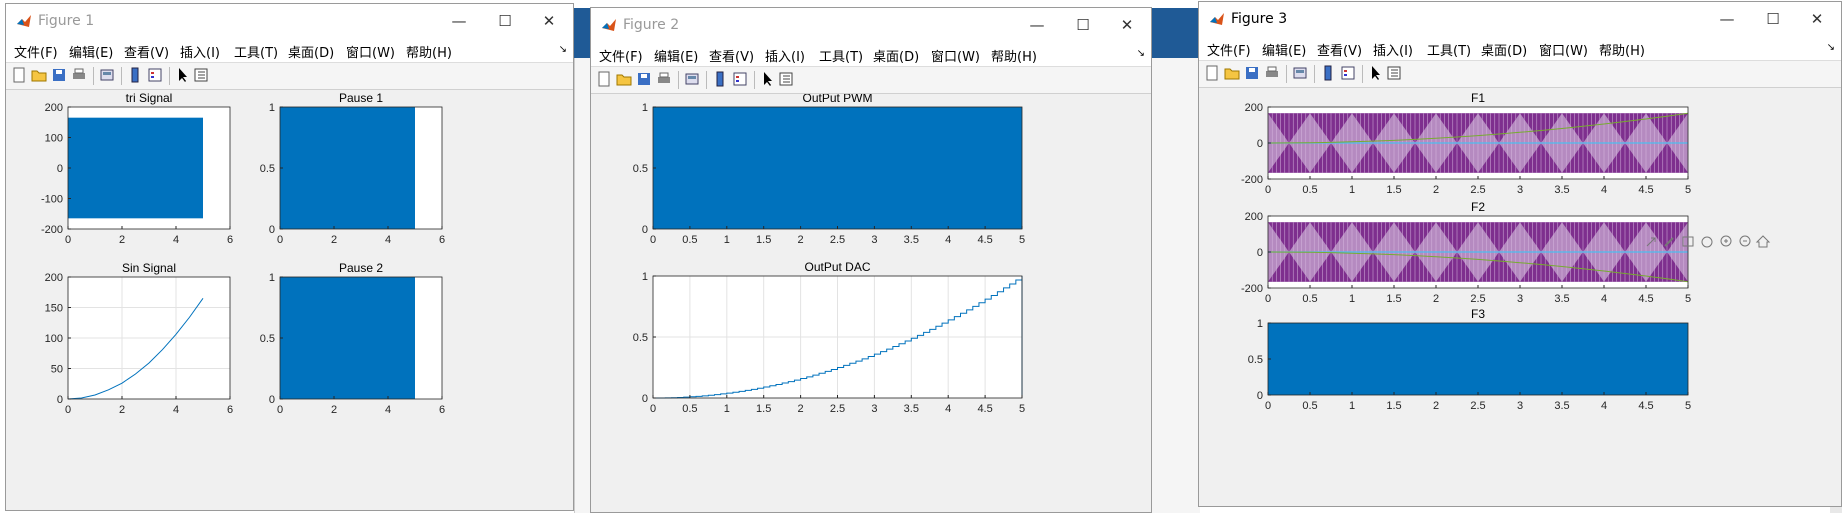  Describe the element at coordinates (1707, 242) in the screenshot. I see `pan-icon` at that location.